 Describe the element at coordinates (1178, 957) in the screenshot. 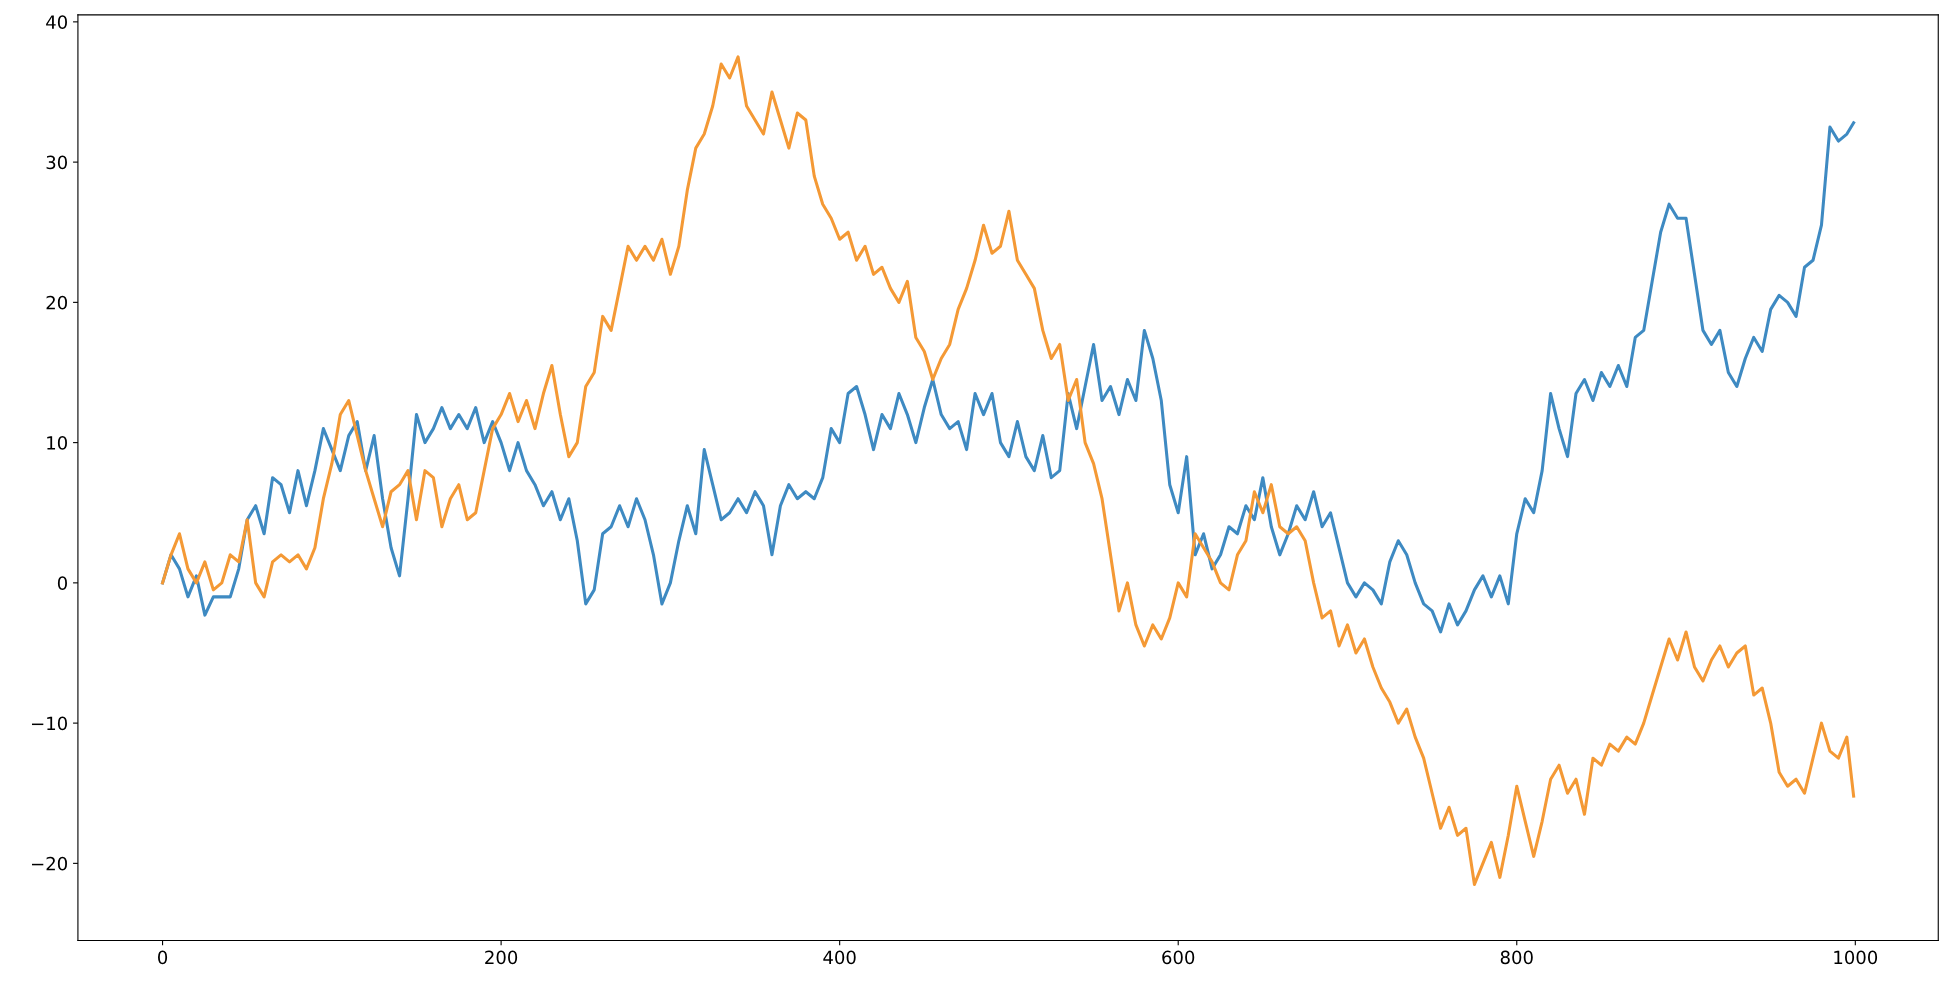

I see `x-tick-label: 600` at that location.